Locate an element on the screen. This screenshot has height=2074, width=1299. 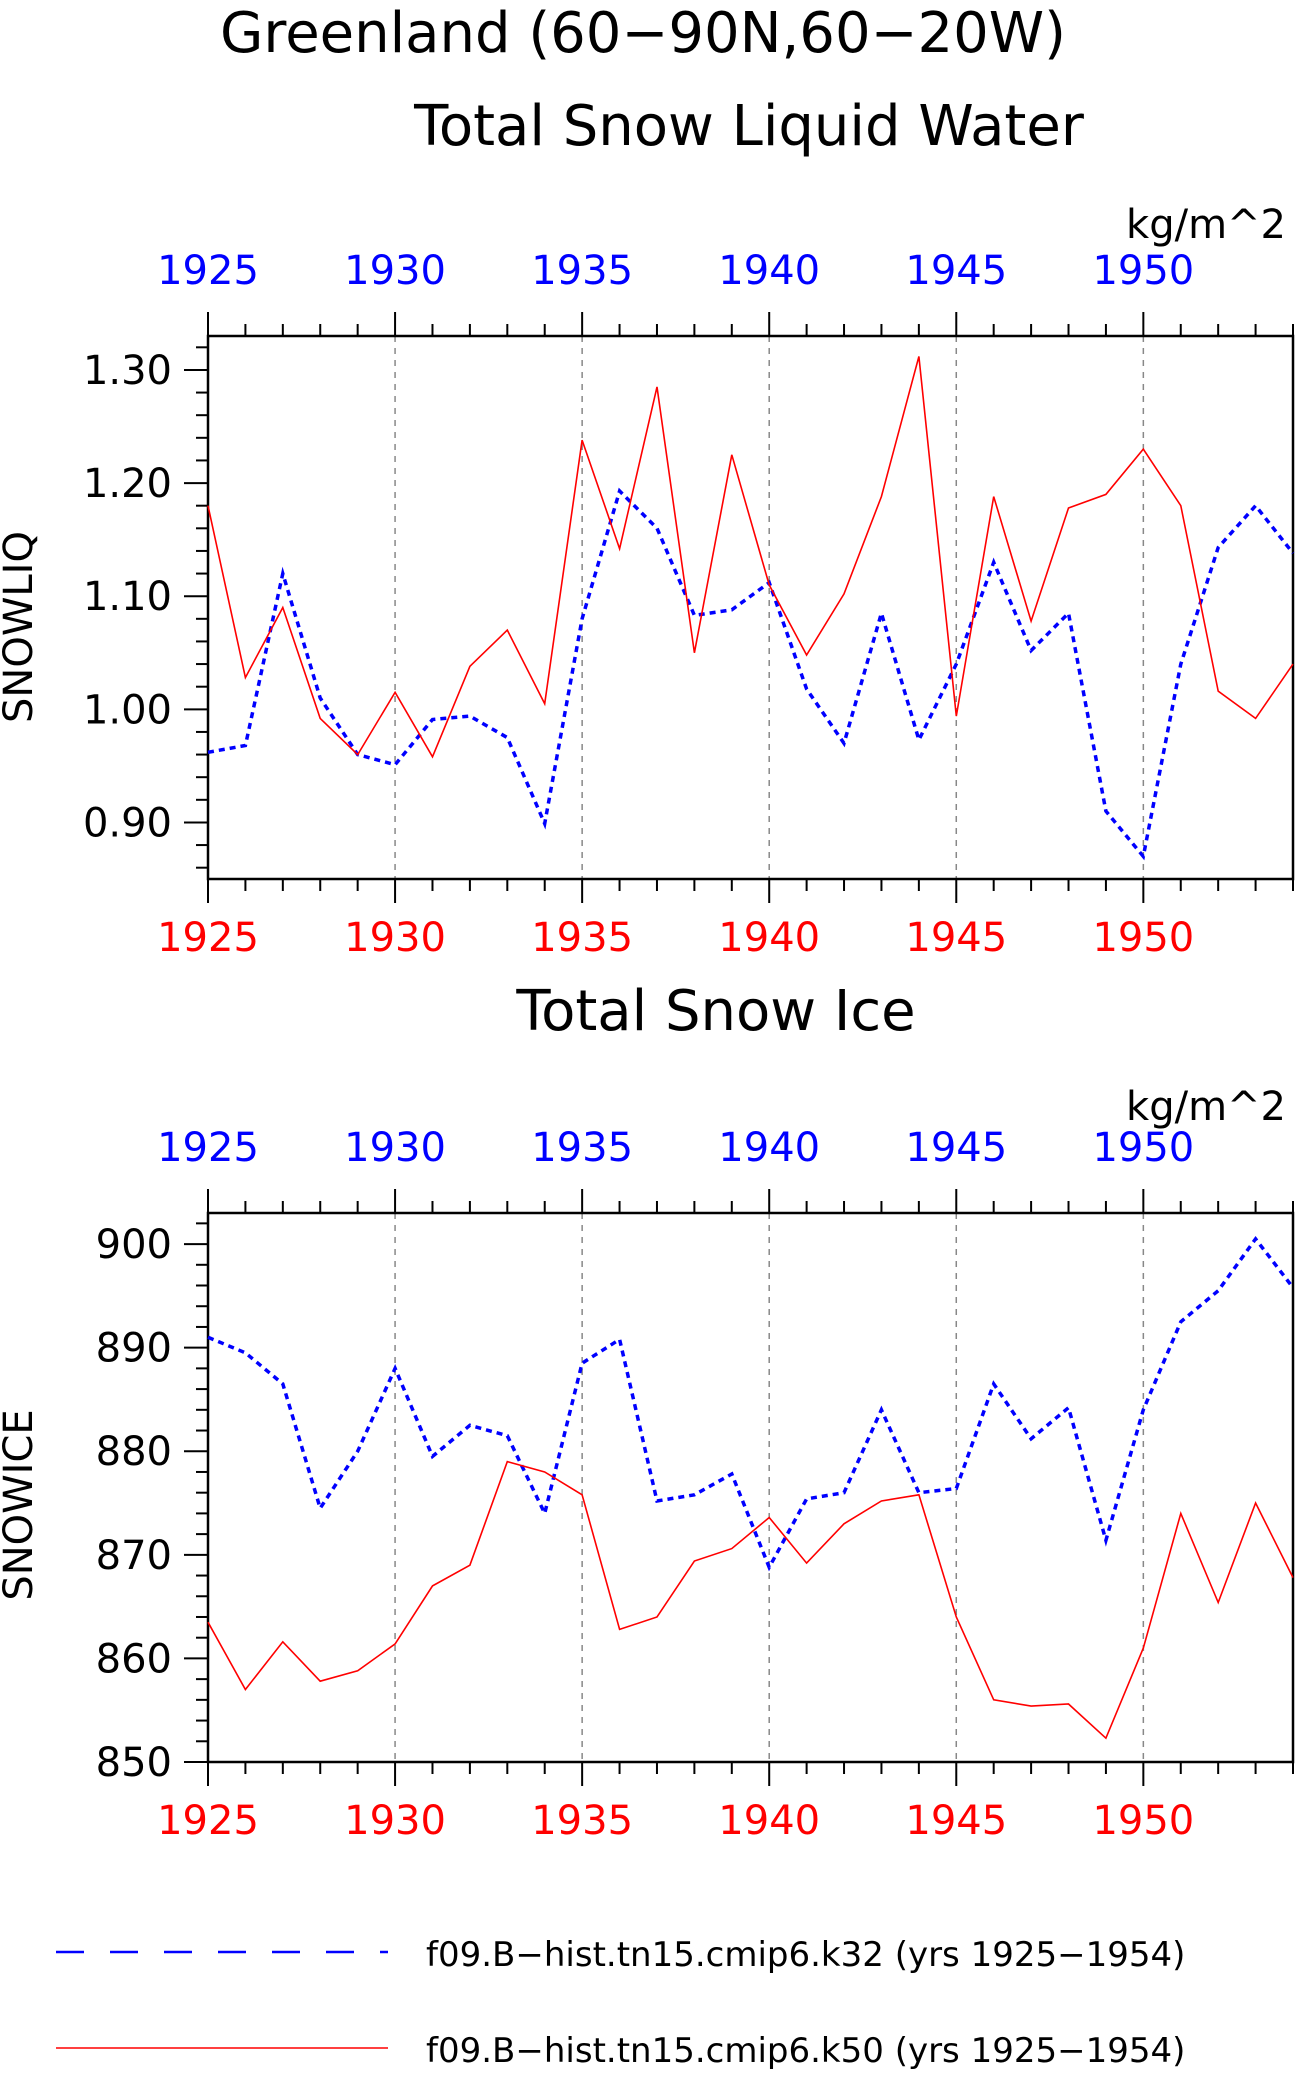
svg-text: SNOWICE is located at coordinates (21, 1504).